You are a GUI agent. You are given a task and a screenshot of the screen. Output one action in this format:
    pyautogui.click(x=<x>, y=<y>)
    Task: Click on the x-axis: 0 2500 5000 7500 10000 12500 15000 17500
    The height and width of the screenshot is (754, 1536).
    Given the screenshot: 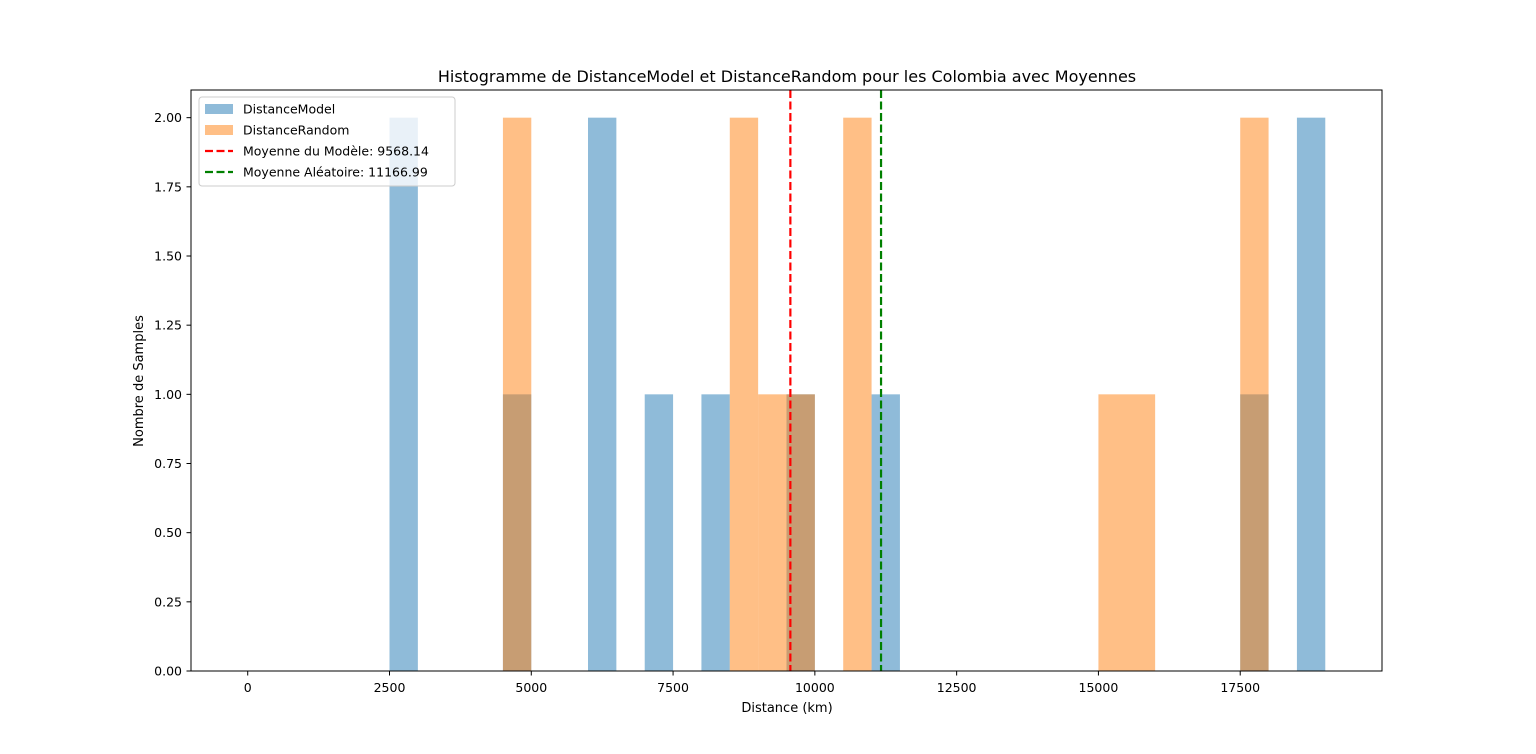 What is the action you would take?
    pyautogui.click(x=752, y=683)
    